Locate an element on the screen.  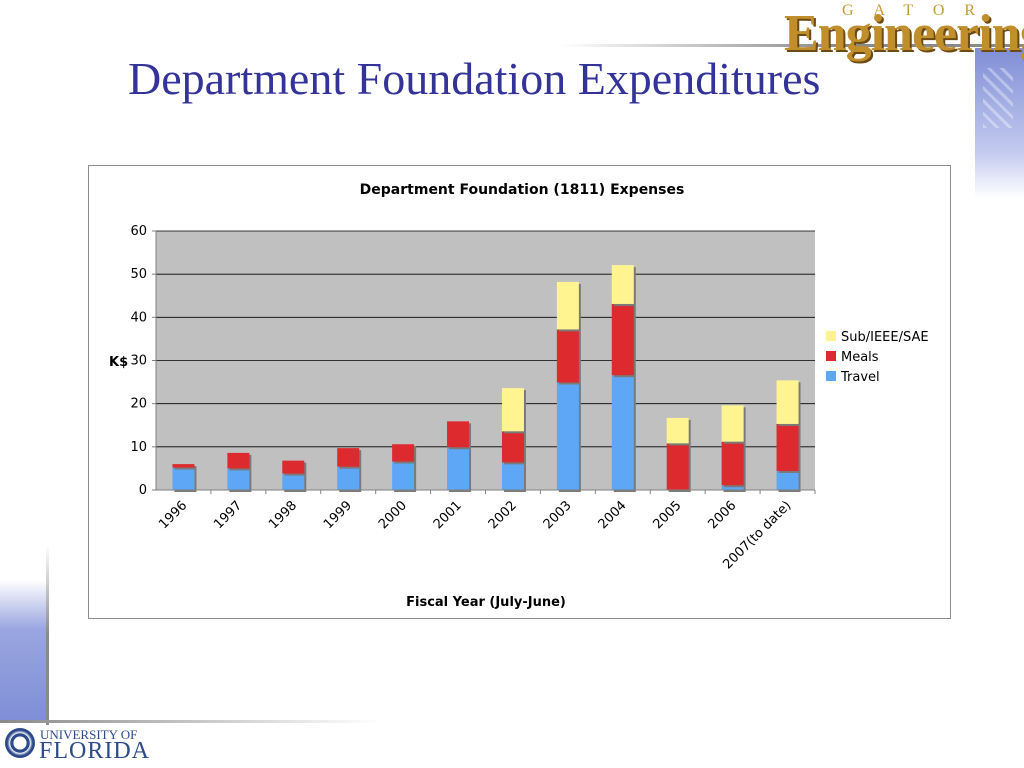
x-tick-label: 2006 is located at coordinates (722, 515).